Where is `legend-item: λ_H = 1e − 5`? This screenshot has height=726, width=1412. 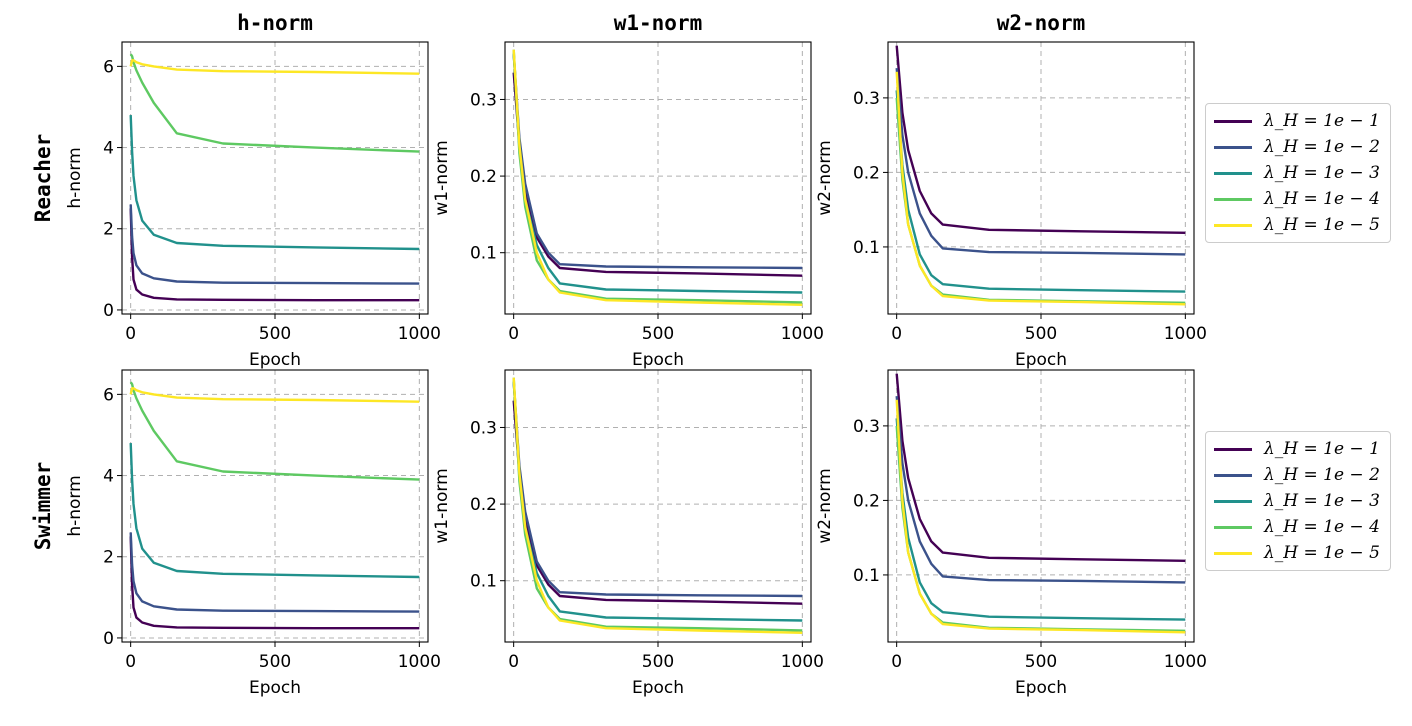
legend-item: λ_H = 1e − 5 is located at coordinates (1298, 553).